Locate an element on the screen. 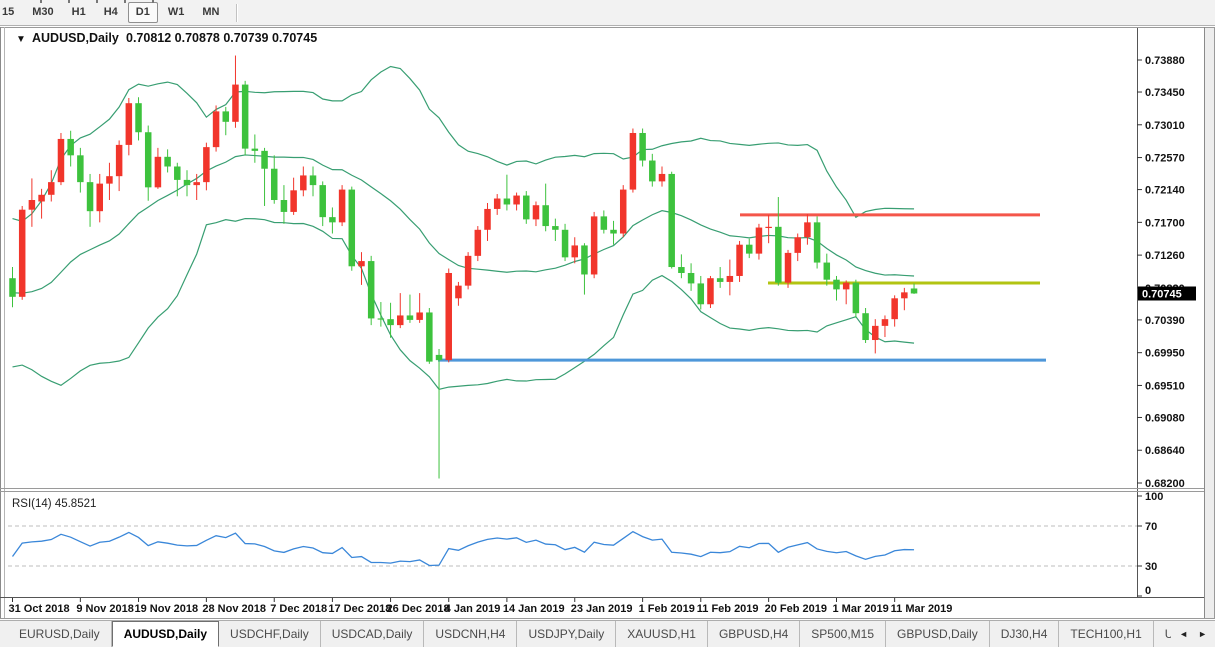  price-tick-label: 0.72140 is located at coordinates (1165, 191).